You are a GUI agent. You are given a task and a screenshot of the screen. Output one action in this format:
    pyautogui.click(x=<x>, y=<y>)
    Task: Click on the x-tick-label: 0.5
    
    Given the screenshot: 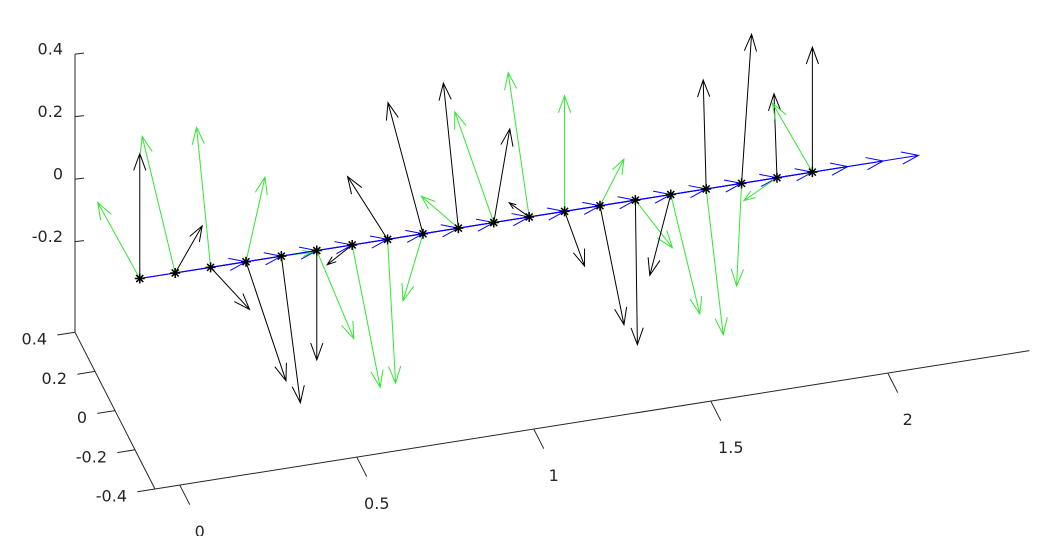 What is the action you would take?
    pyautogui.click(x=376, y=503)
    